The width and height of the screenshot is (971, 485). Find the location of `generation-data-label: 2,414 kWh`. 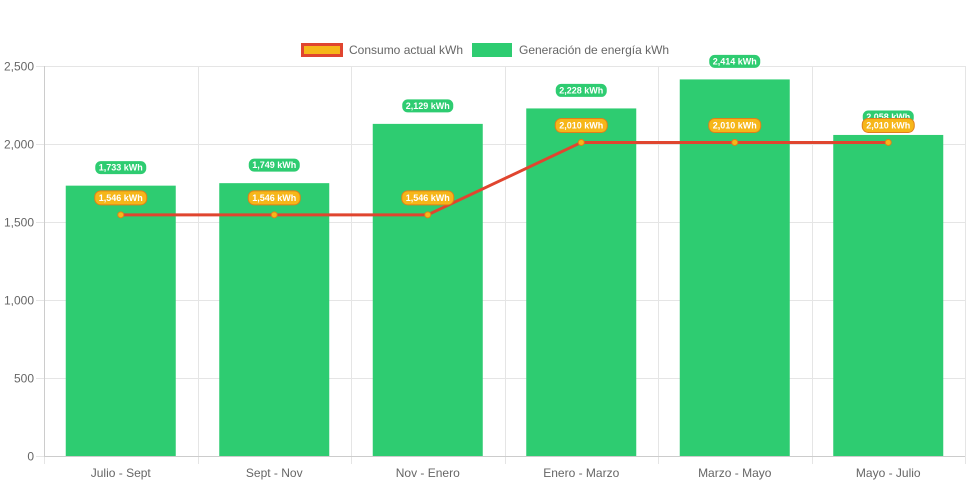

generation-data-label: 2,414 kWh is located at coordinates (735, 61).